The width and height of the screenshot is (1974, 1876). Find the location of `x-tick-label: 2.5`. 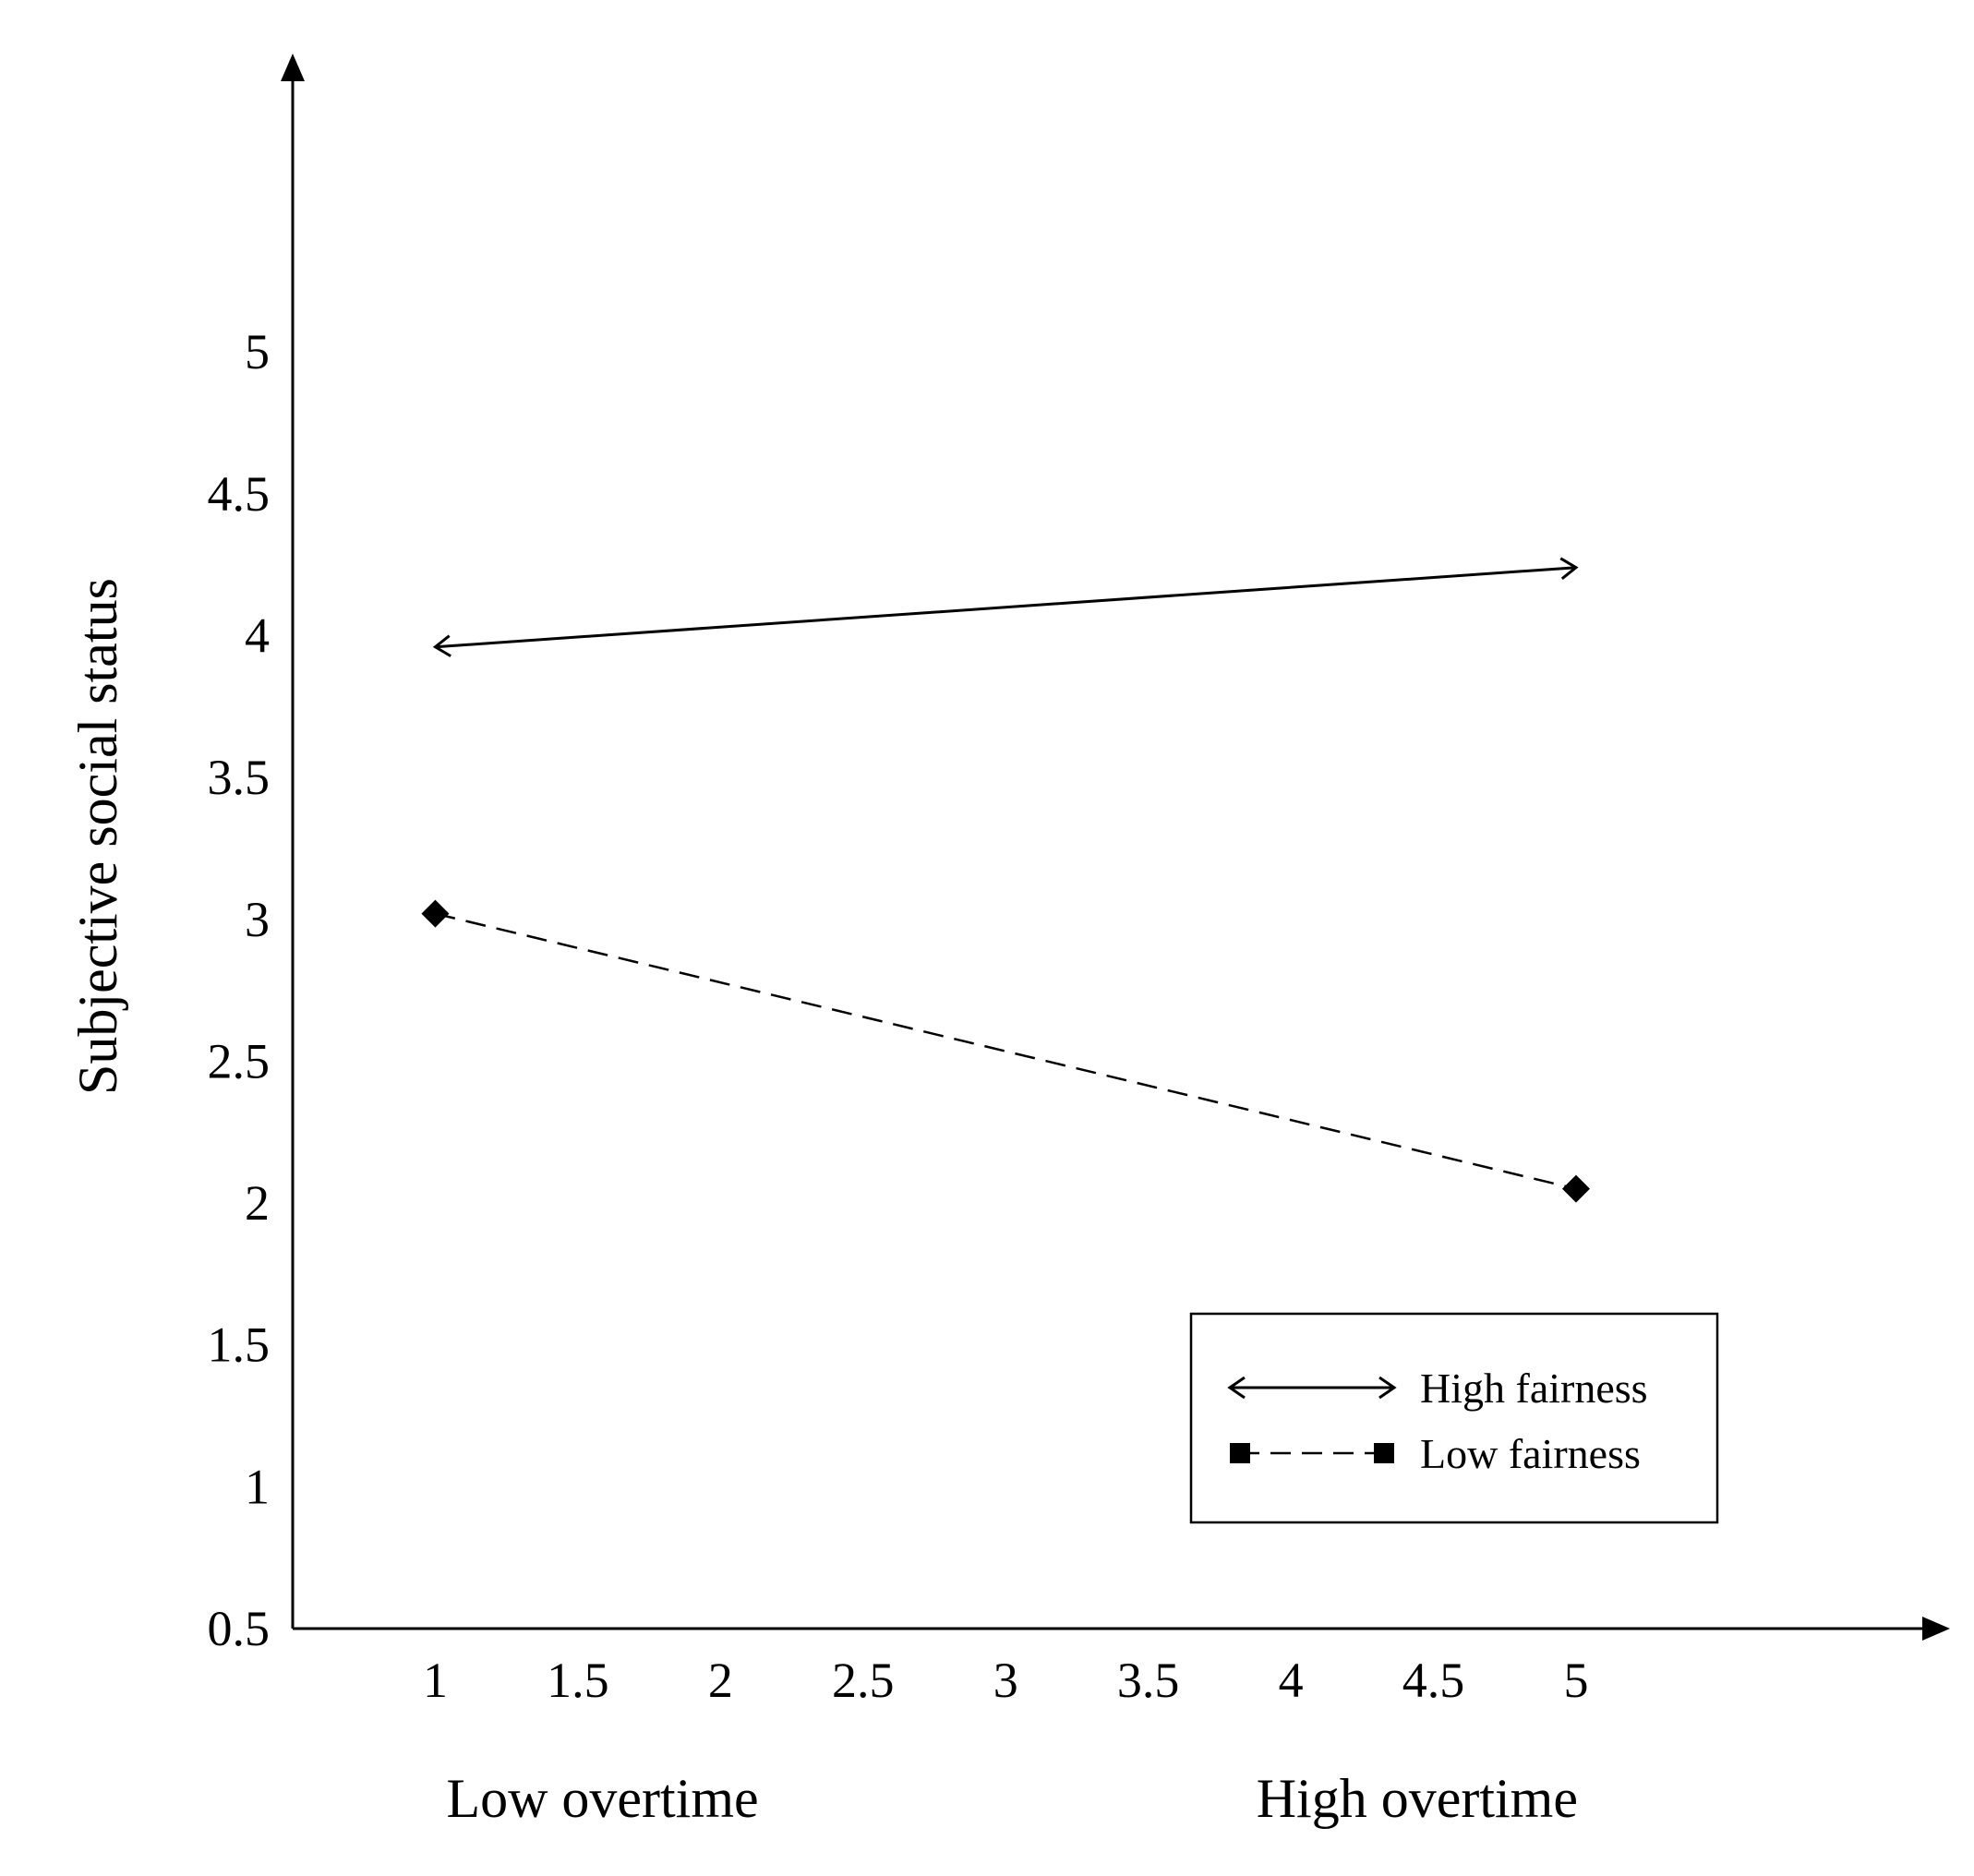

x-tick-label: 2.5 is located at coordinates (864, 1680).